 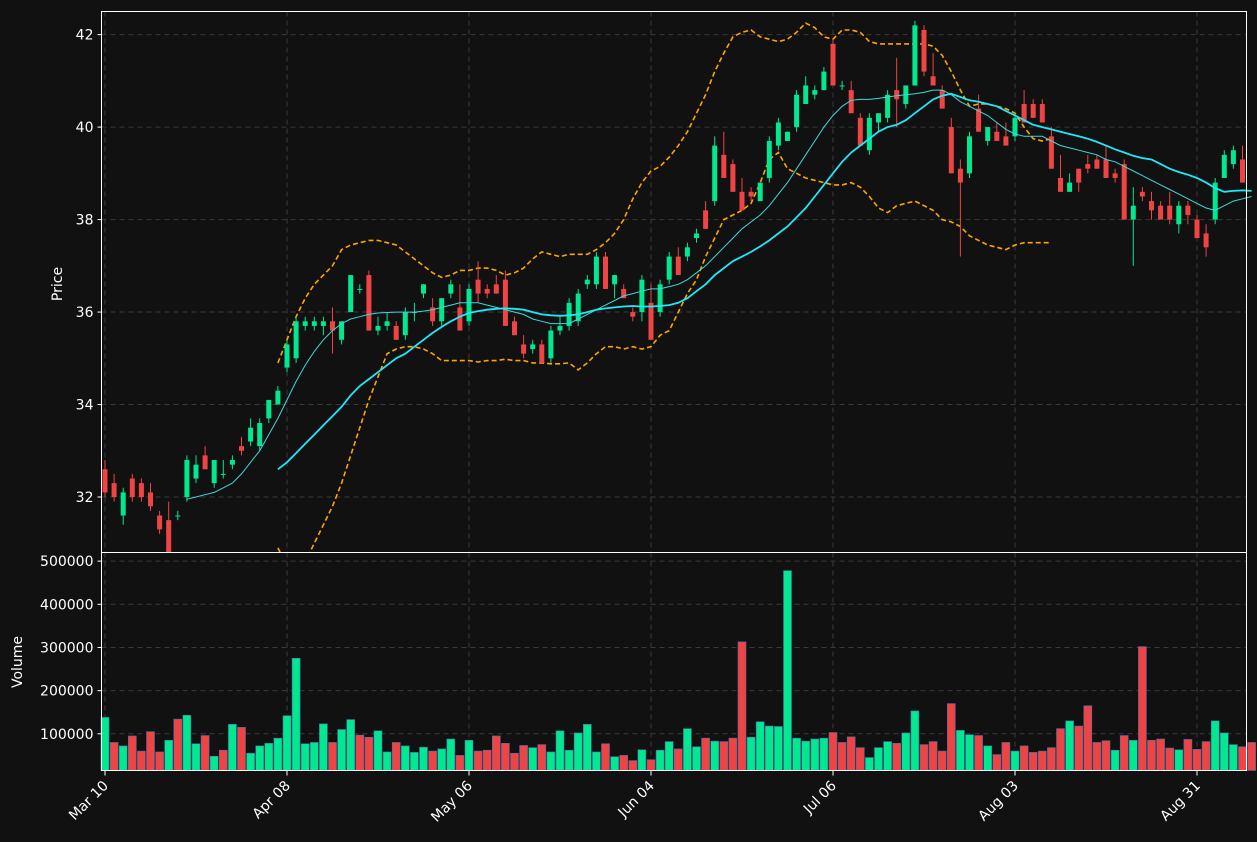 I want to click on price-y-tick-label: 40, so click(x=85, y=128).